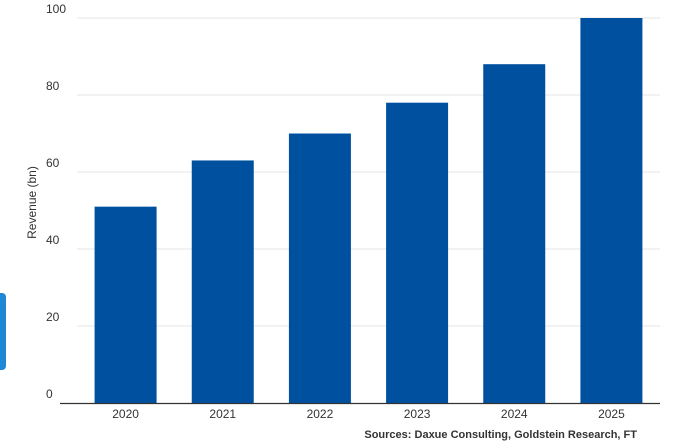 This screenshot has height=441, width=680. What do you see at coordinates (319, 268) in the screenshot?
I see `bar-2022` at bounding box center [319, 268].